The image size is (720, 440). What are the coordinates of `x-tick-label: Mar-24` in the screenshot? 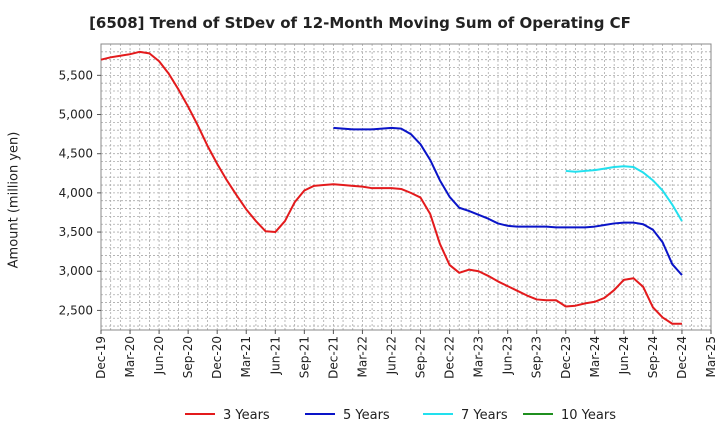 It's located at (595, 356).